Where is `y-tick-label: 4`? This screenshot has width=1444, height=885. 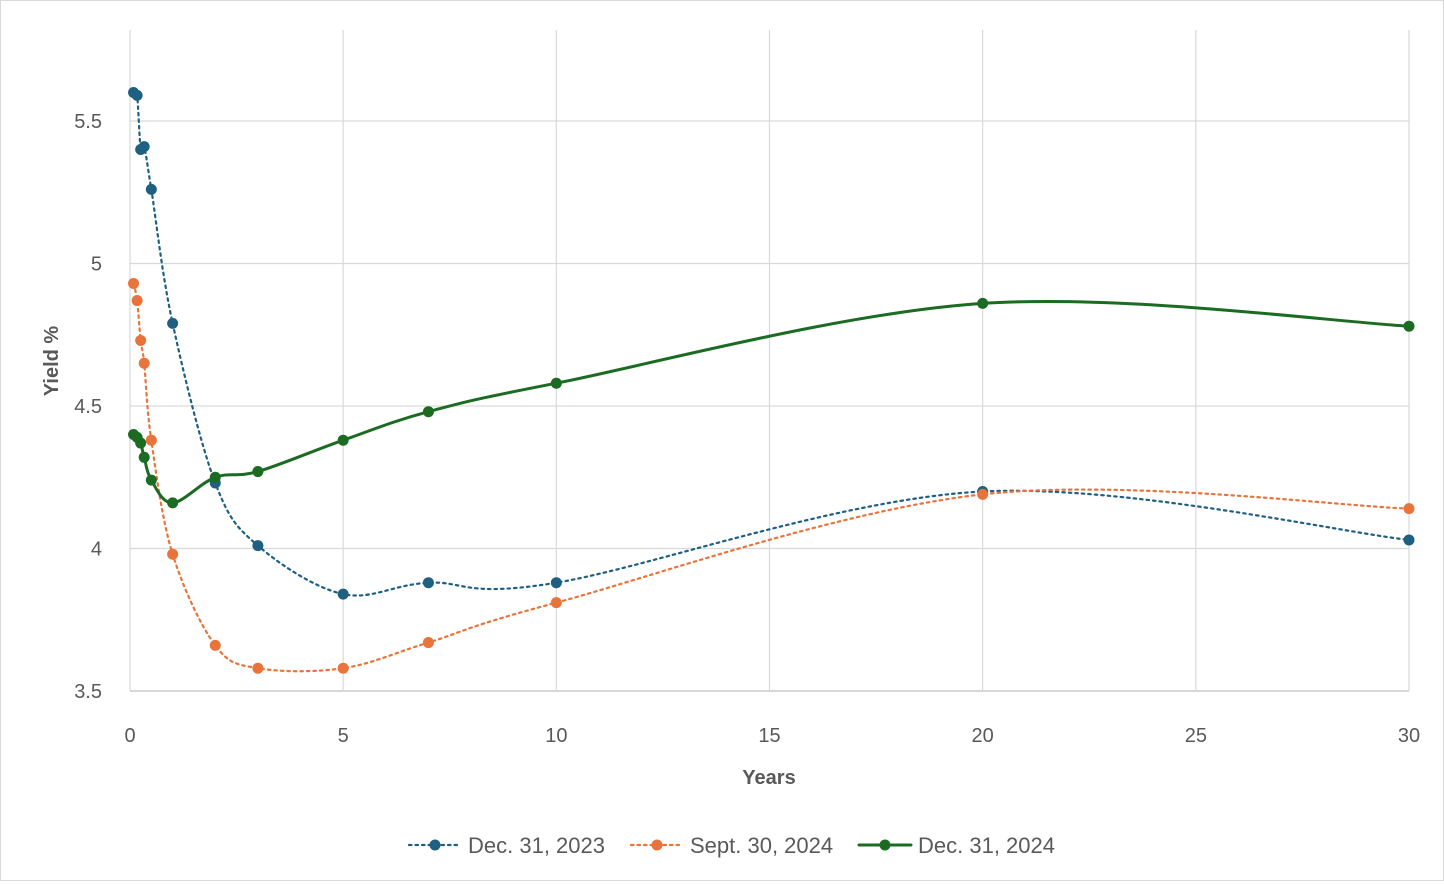 y-tick-label: 4 is located at coordinates (96, 550).